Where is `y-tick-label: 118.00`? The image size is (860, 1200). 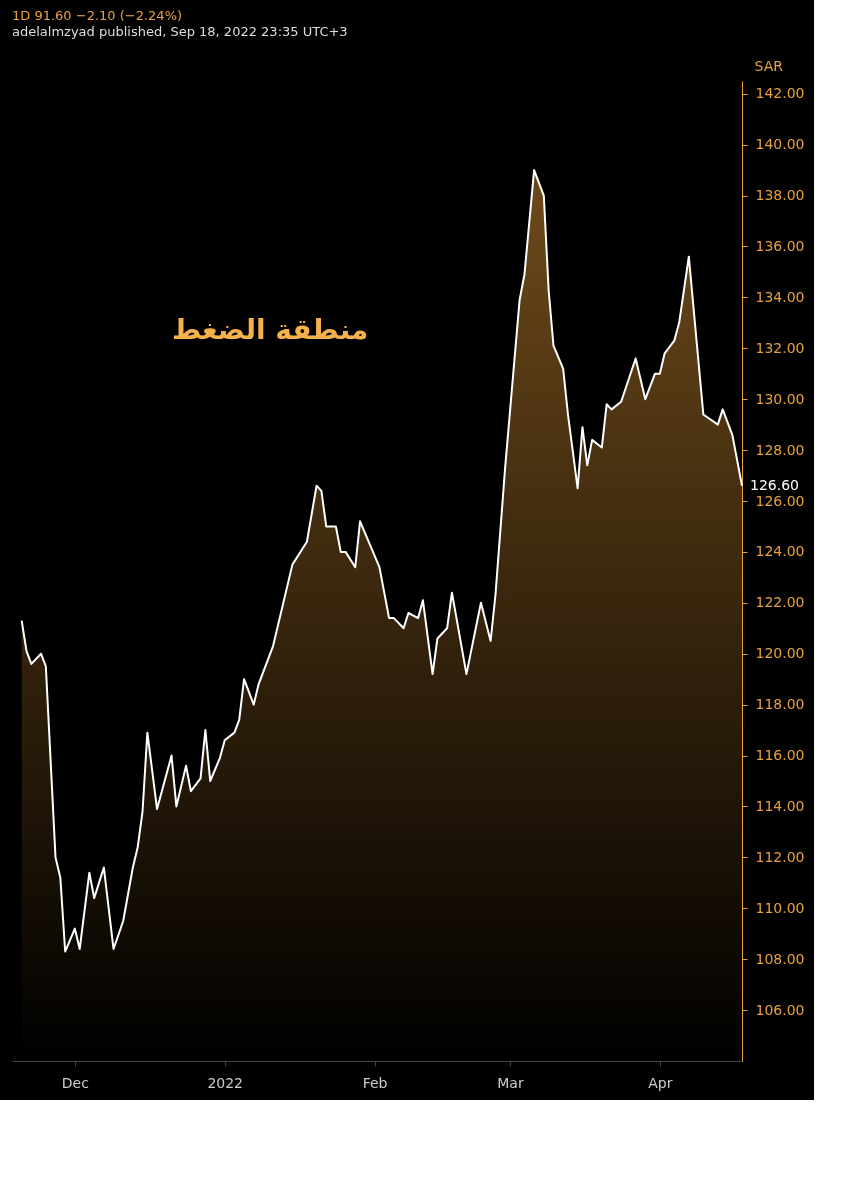
y-tick-label: 118.00 is located at coordinates (780, 704).